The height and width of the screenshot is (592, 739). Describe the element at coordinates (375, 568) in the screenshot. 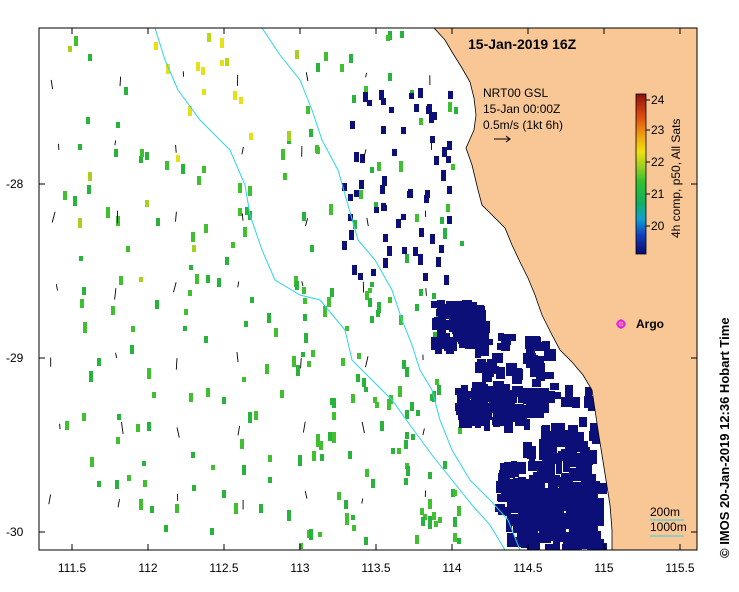

I see `x-tick-label: 113.5` at that location.